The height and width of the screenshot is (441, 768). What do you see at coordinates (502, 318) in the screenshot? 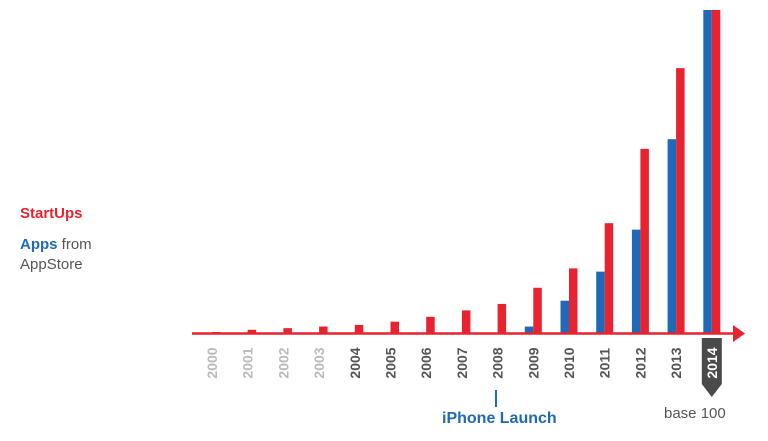
I see `bar-startups-2008` at bounding box center [502, 318].